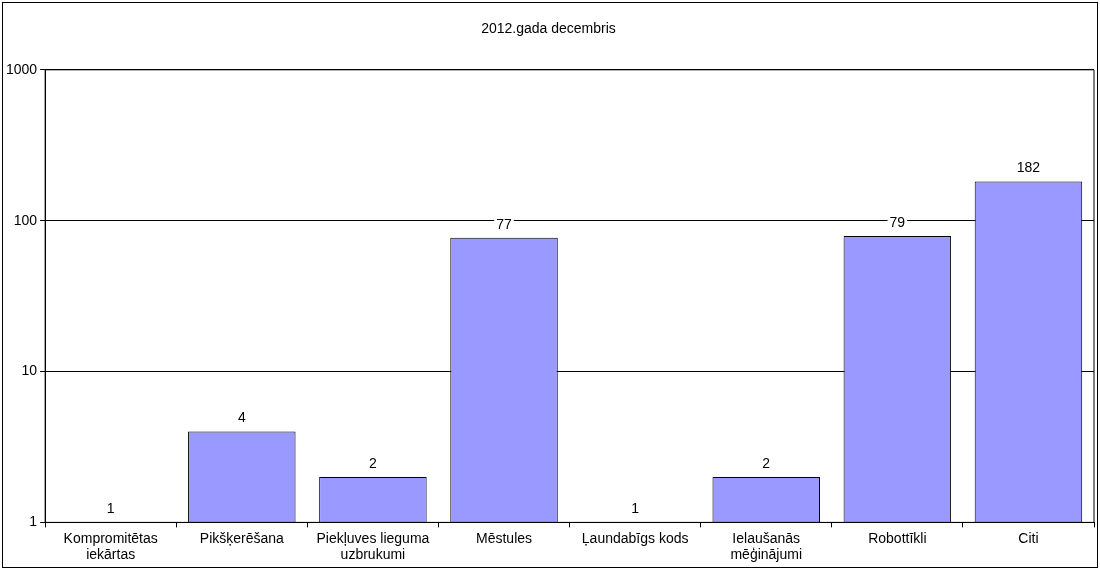  Describe the element at coordinates (25, 219) in the screenshot. I see `y-tick-label: 100` at that location.